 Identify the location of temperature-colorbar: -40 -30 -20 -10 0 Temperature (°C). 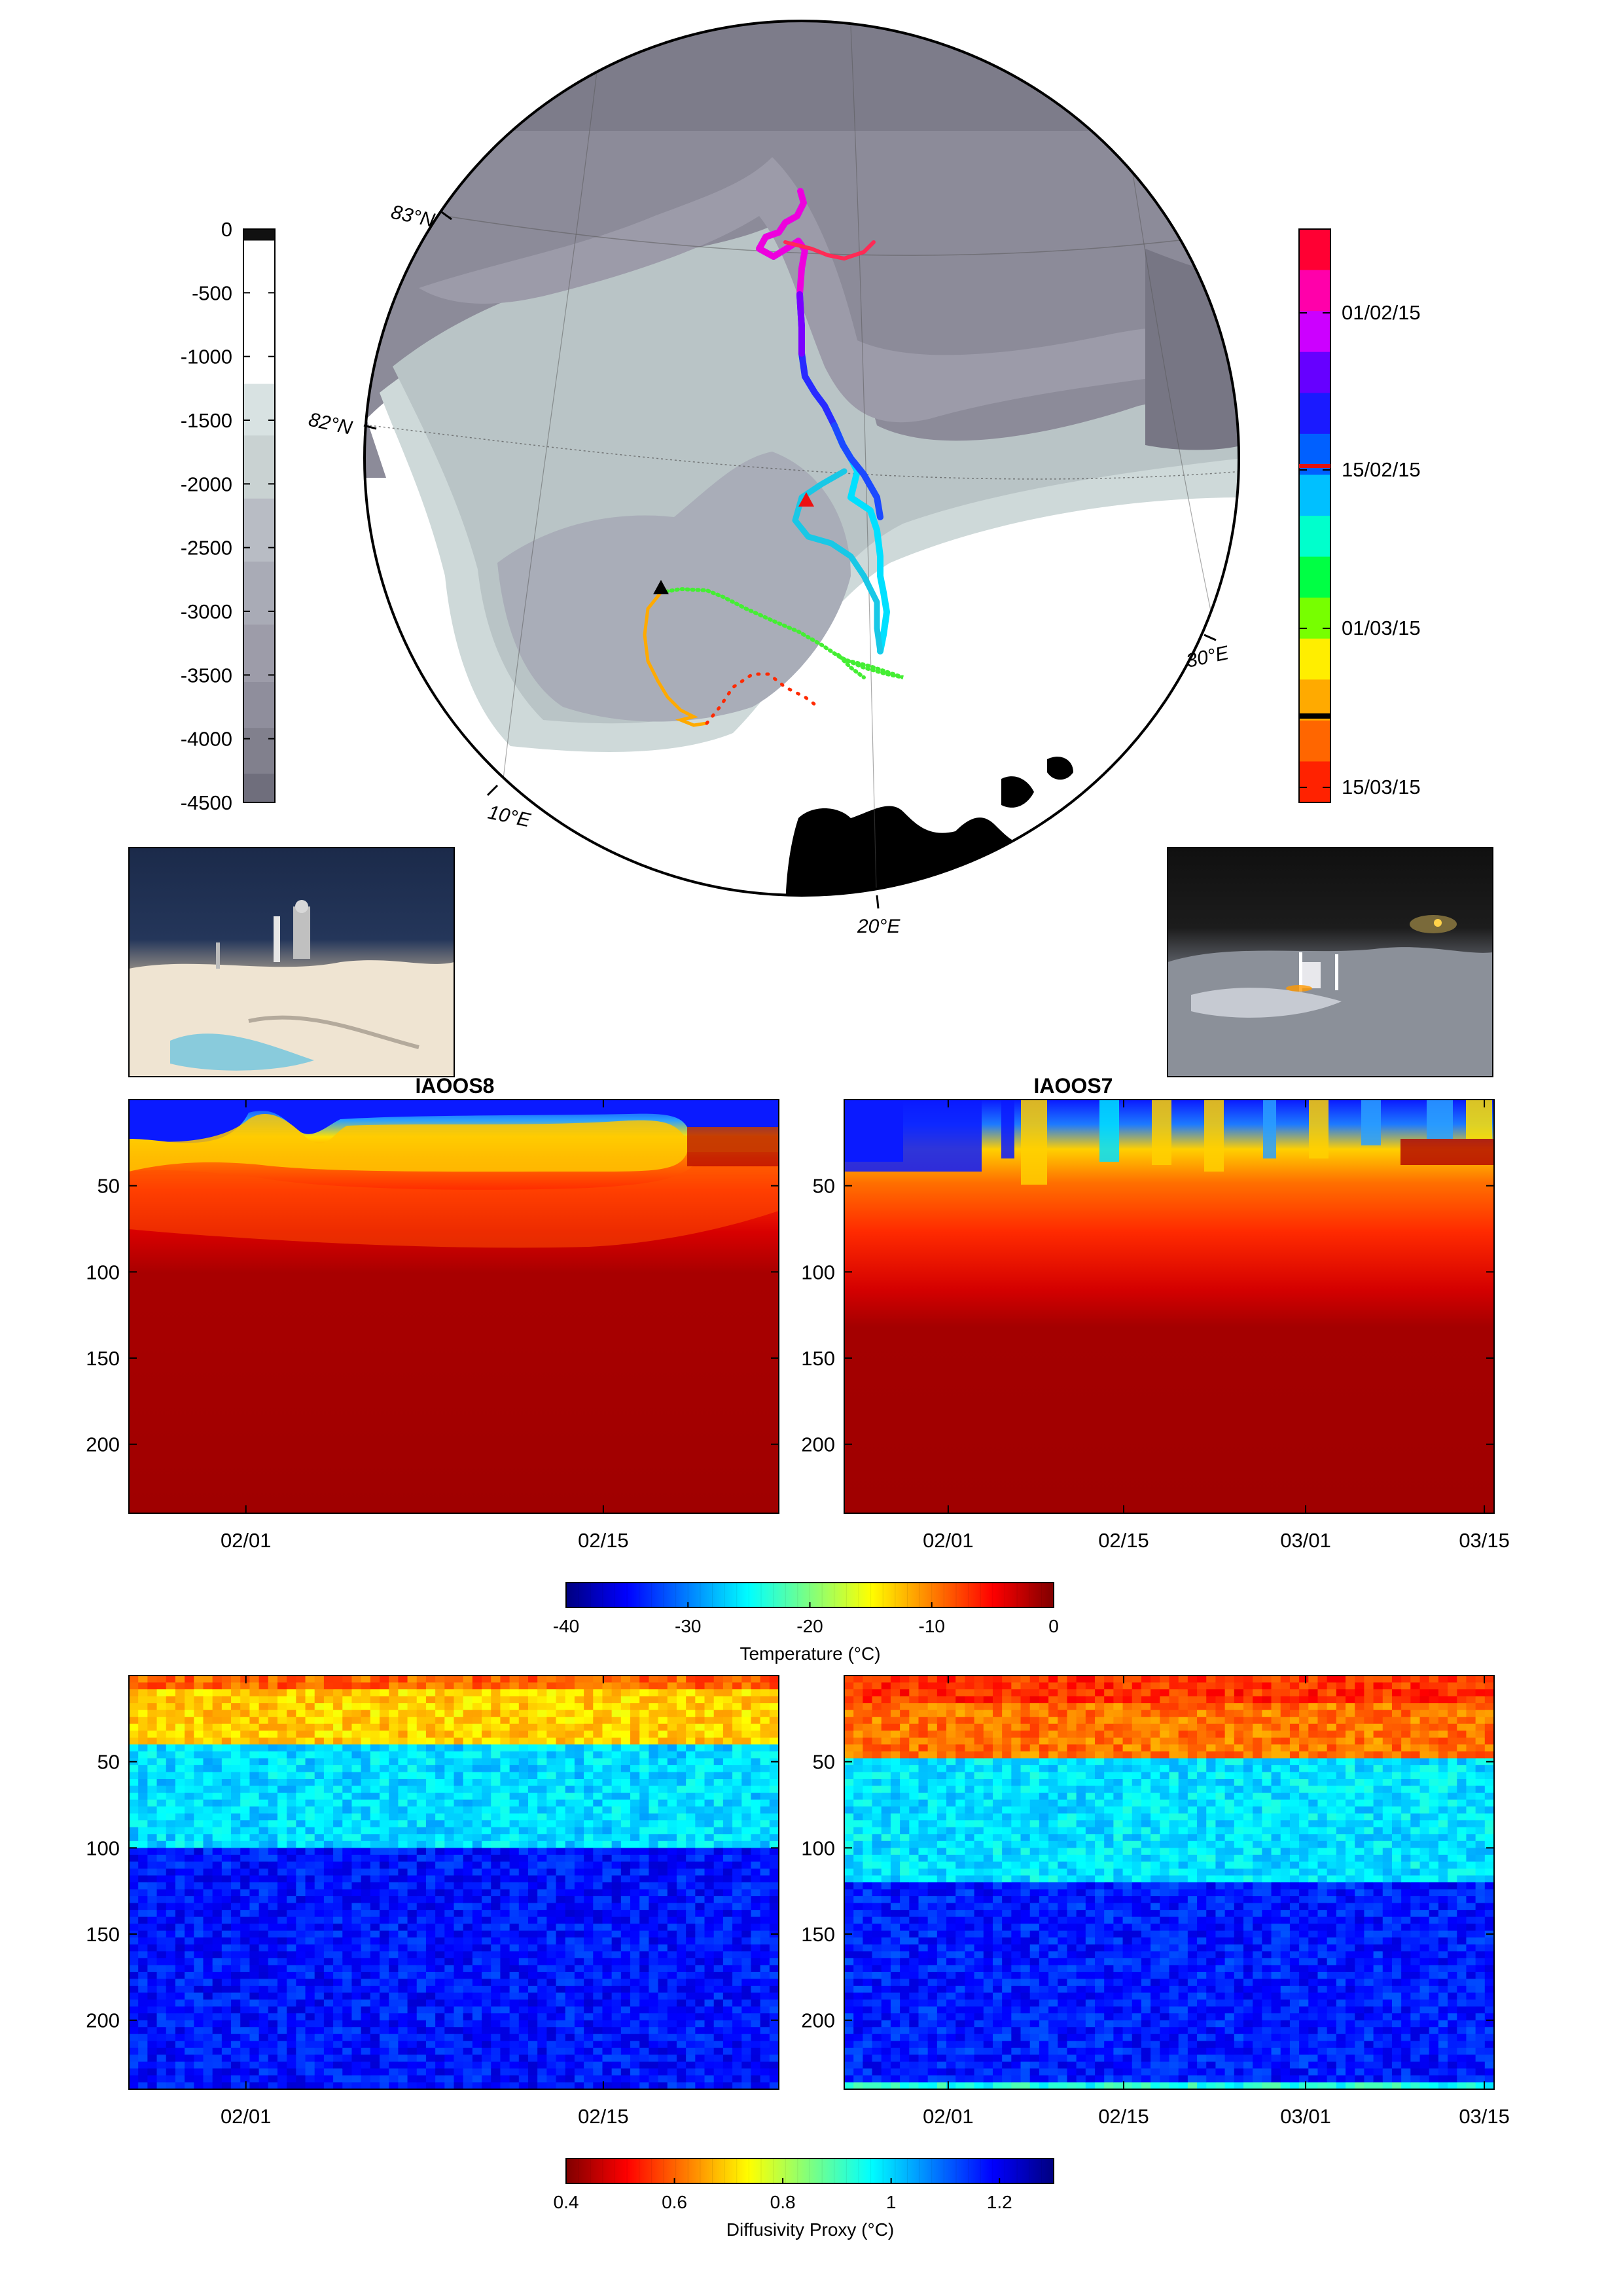
(806, 1623).